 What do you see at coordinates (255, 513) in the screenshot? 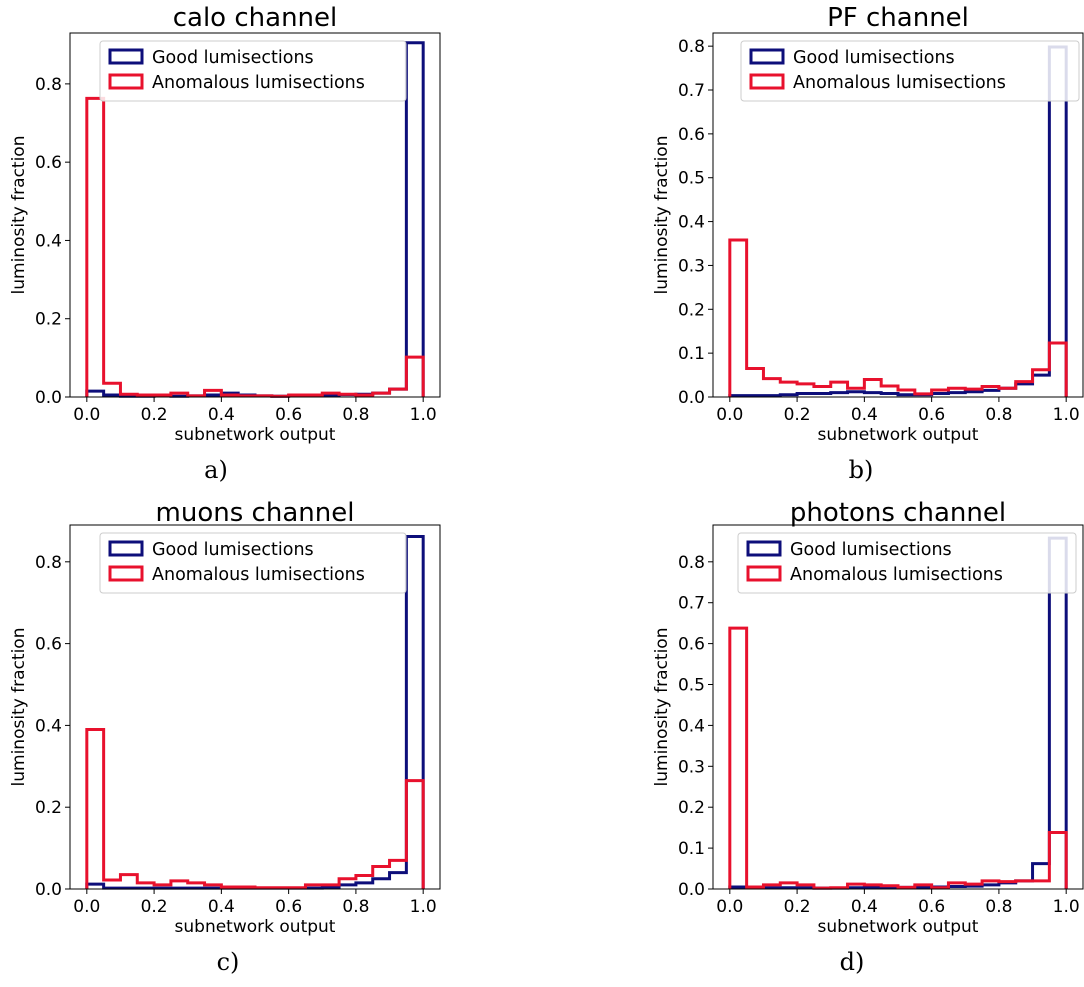
I see `chart-title: muons channel` at bounding box center [255, 513].